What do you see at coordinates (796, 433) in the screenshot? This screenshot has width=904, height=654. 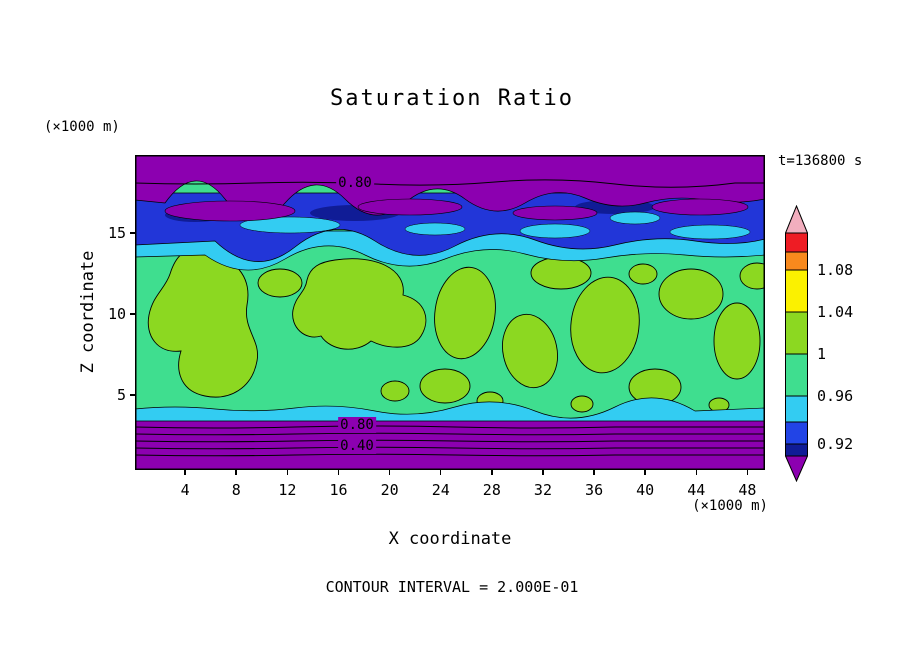 I see `colorbar-segment-blue` at bounding box center [796, 433].